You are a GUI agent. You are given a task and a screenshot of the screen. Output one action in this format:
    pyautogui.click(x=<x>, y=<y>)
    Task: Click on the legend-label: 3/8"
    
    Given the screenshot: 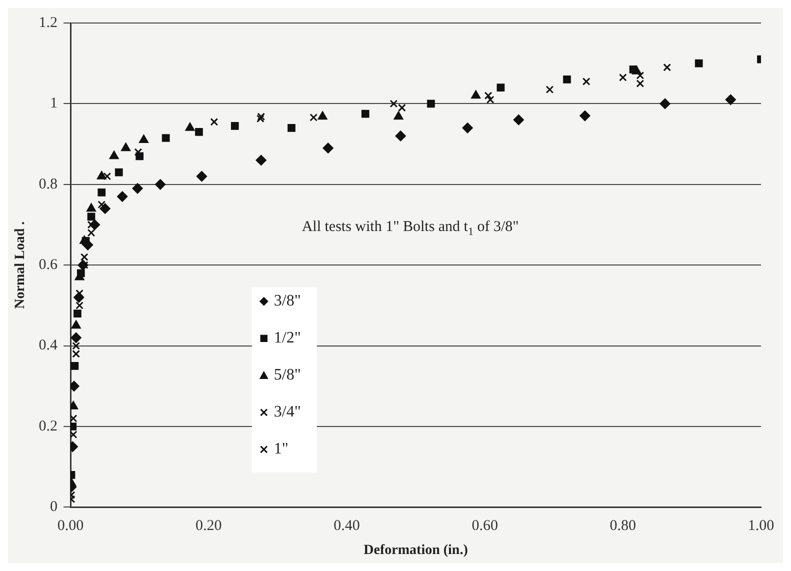 What is the action you would take?
    pyautogui.click(x=287, y=301)
    